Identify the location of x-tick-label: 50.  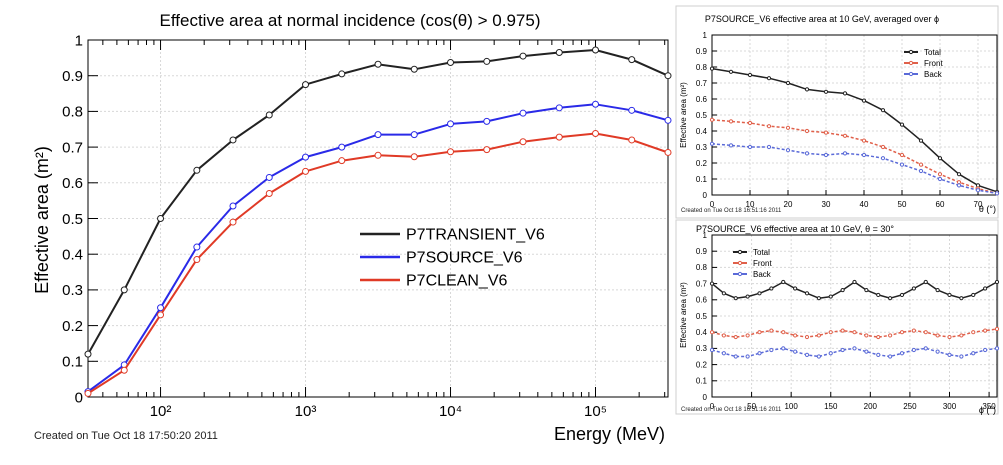
(902, 204).